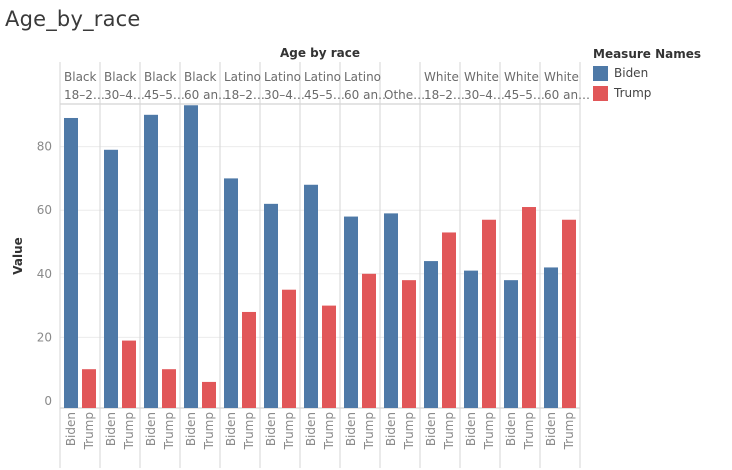 The width and height of the screenshot is (732, 470). I want to click on legend-label-biden: Biden, so click(631, 73).